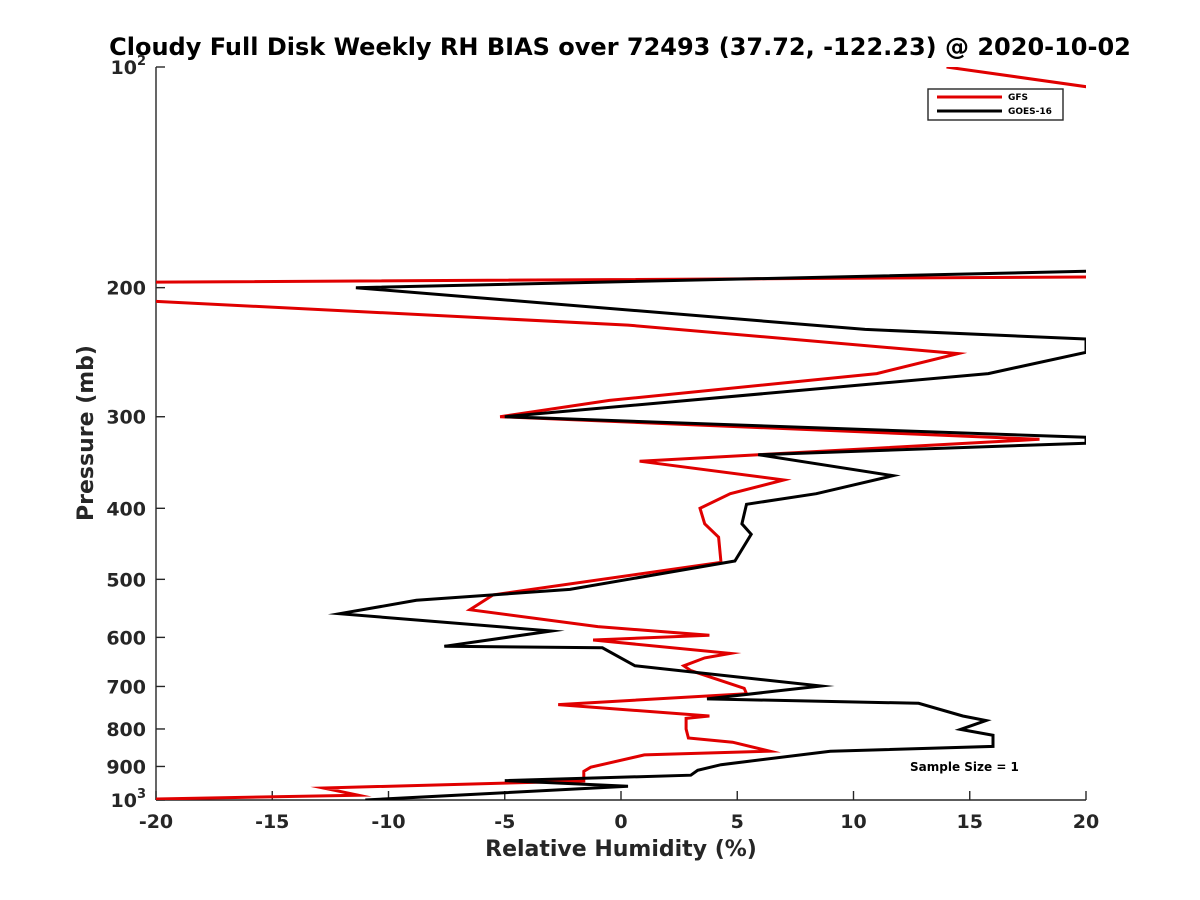 This screenshot has width=1200, height=900. Describe the element at coordinates (126, 289) in the screenshot. I see `y-tick-label: 200` at that location.